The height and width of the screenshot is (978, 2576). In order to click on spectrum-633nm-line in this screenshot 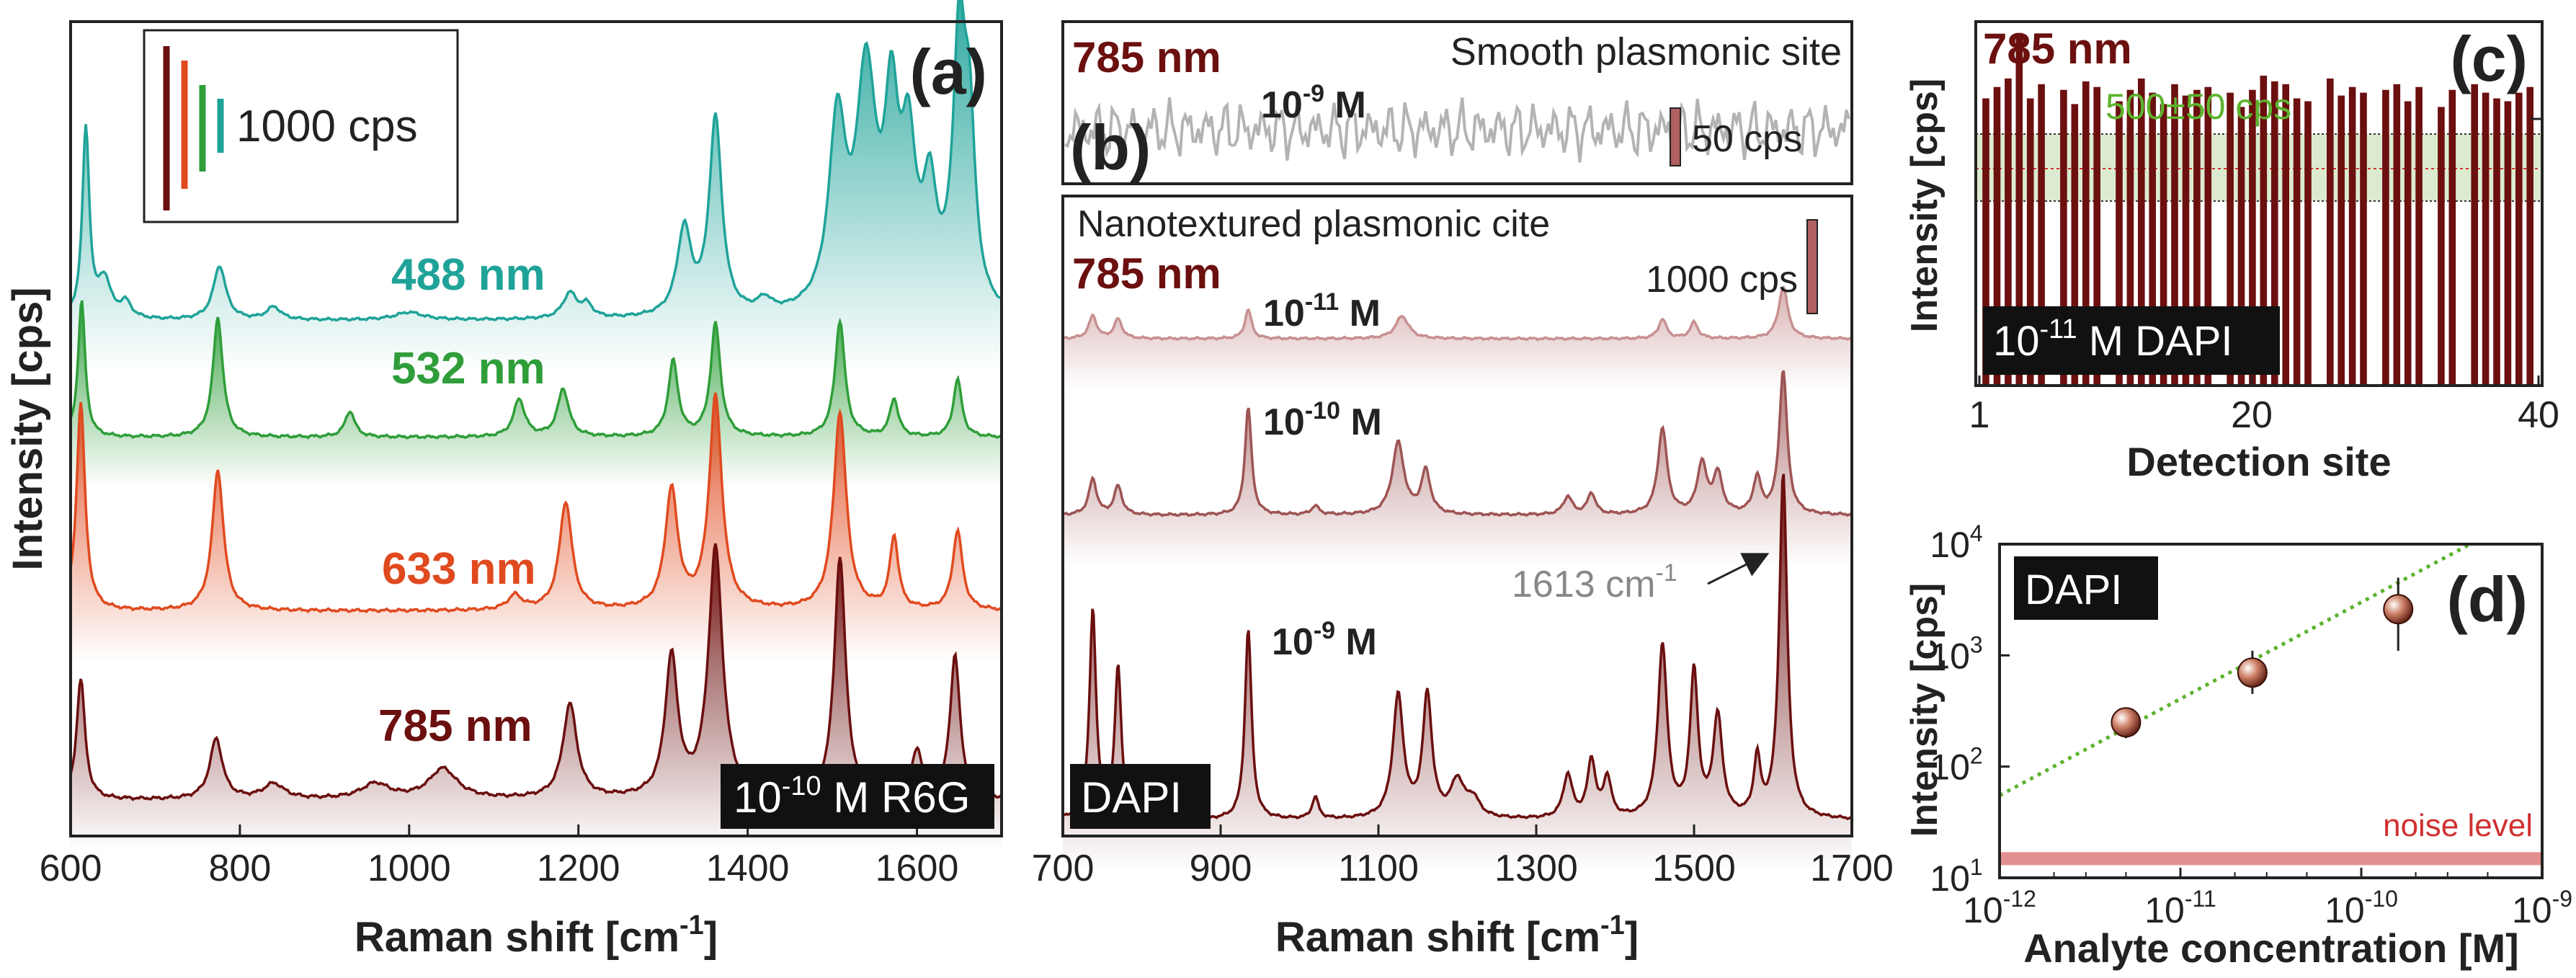, I will do `click(535, 502)`.